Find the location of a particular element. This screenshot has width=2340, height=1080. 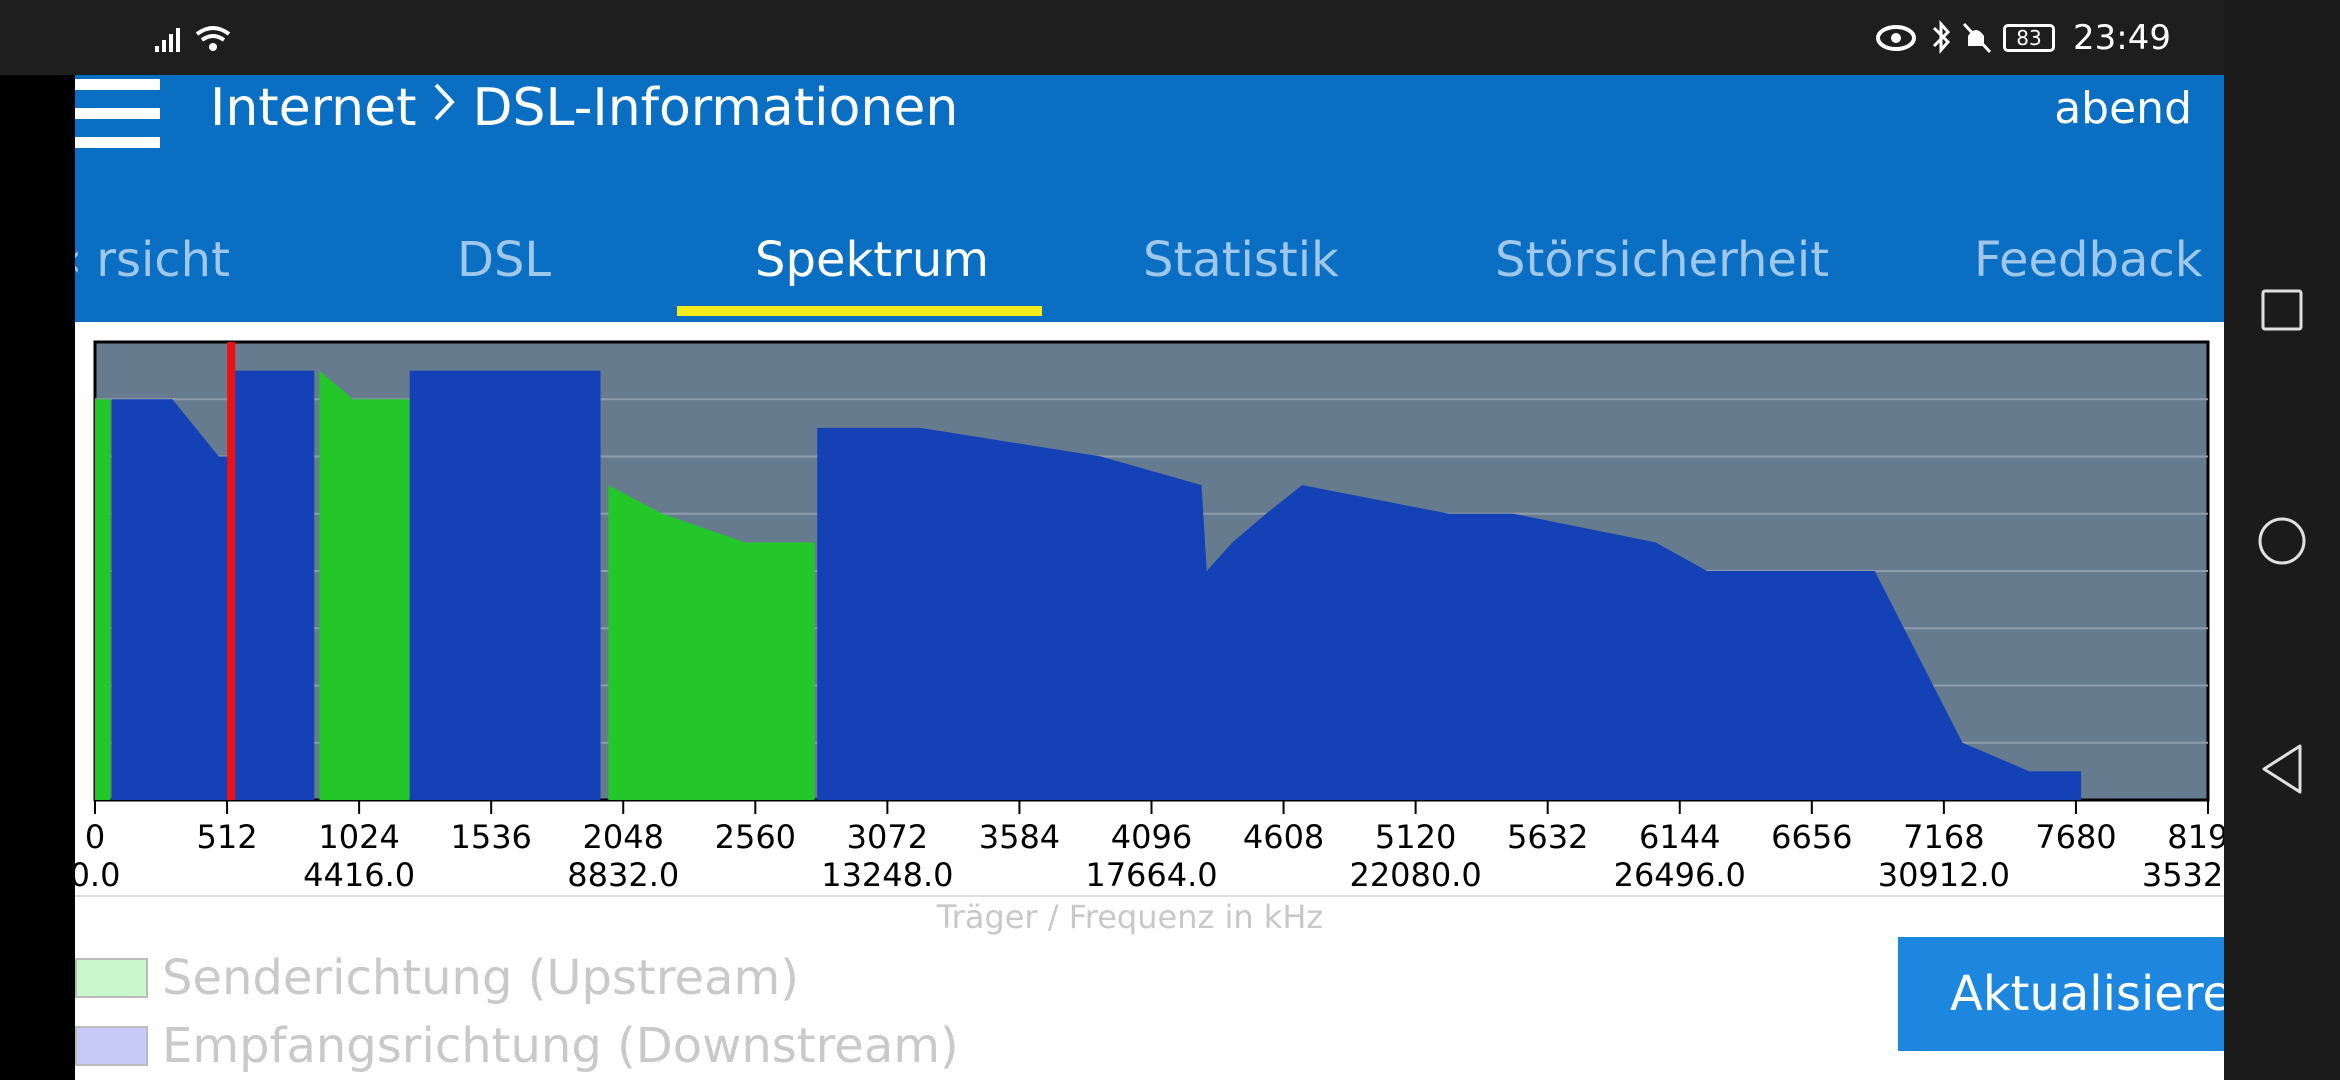

signal-wifi-icon is located at coordinates (193, 39).